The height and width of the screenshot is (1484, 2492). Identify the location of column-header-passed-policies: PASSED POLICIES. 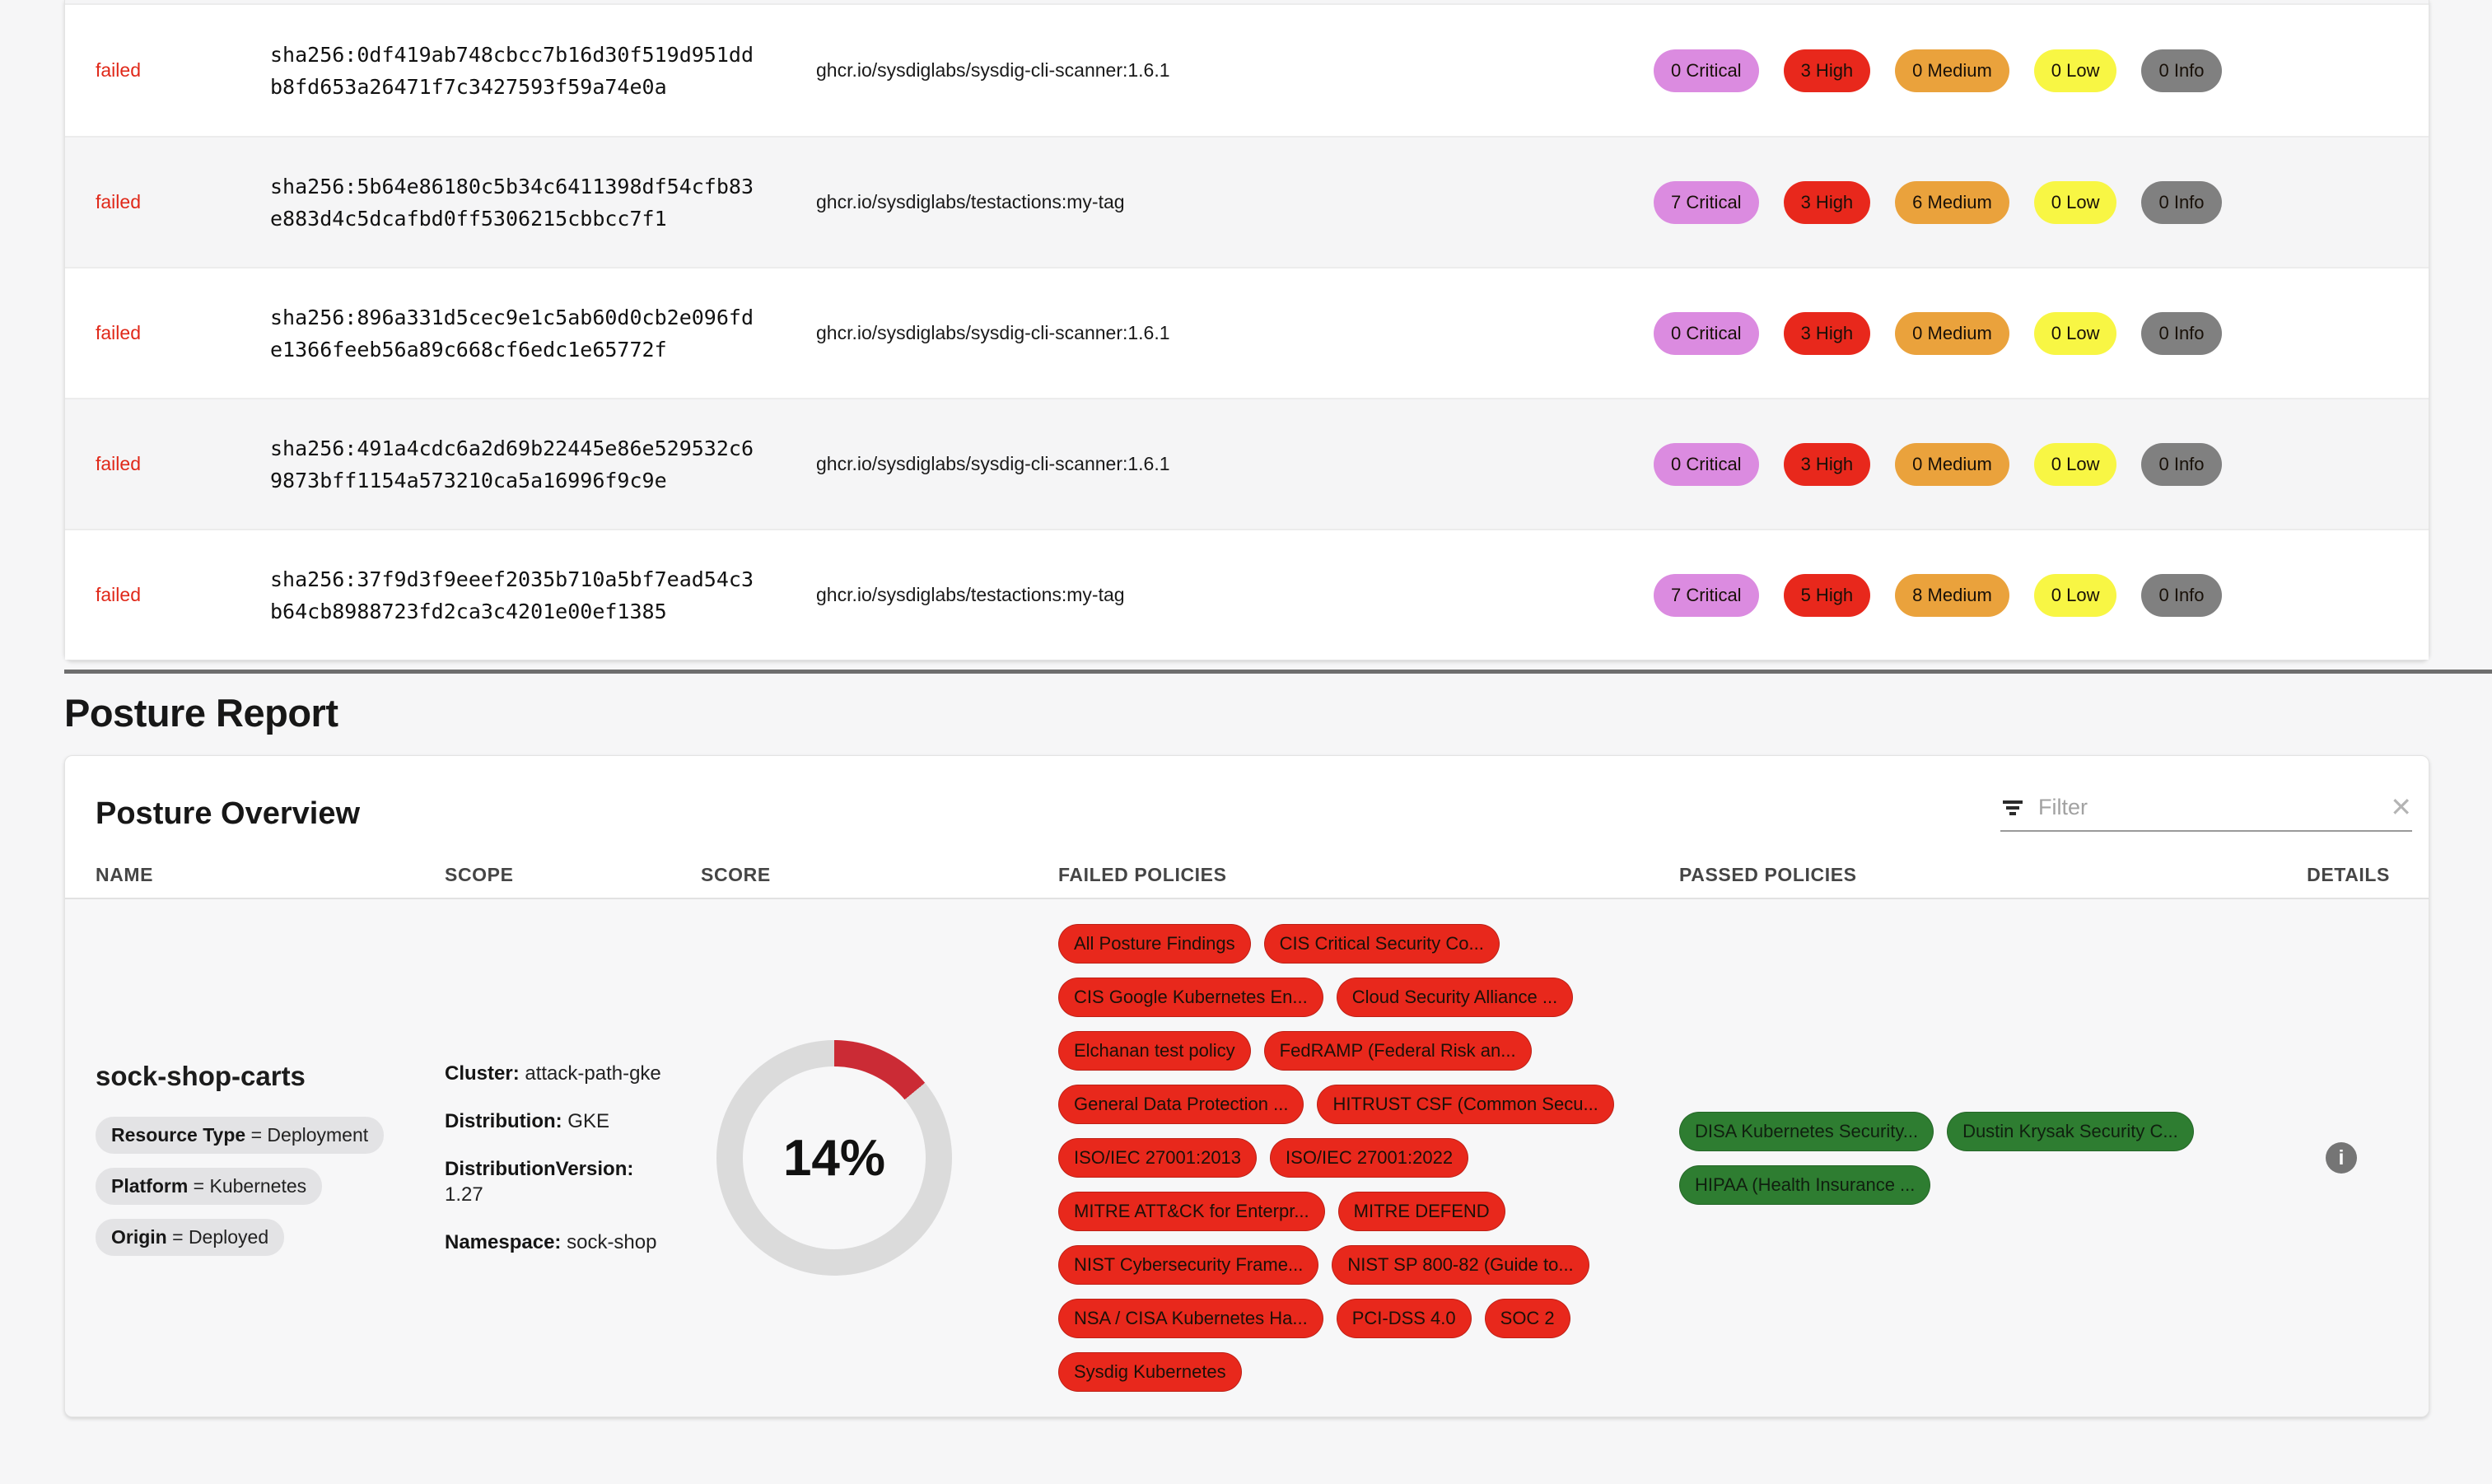
(1768, 874).